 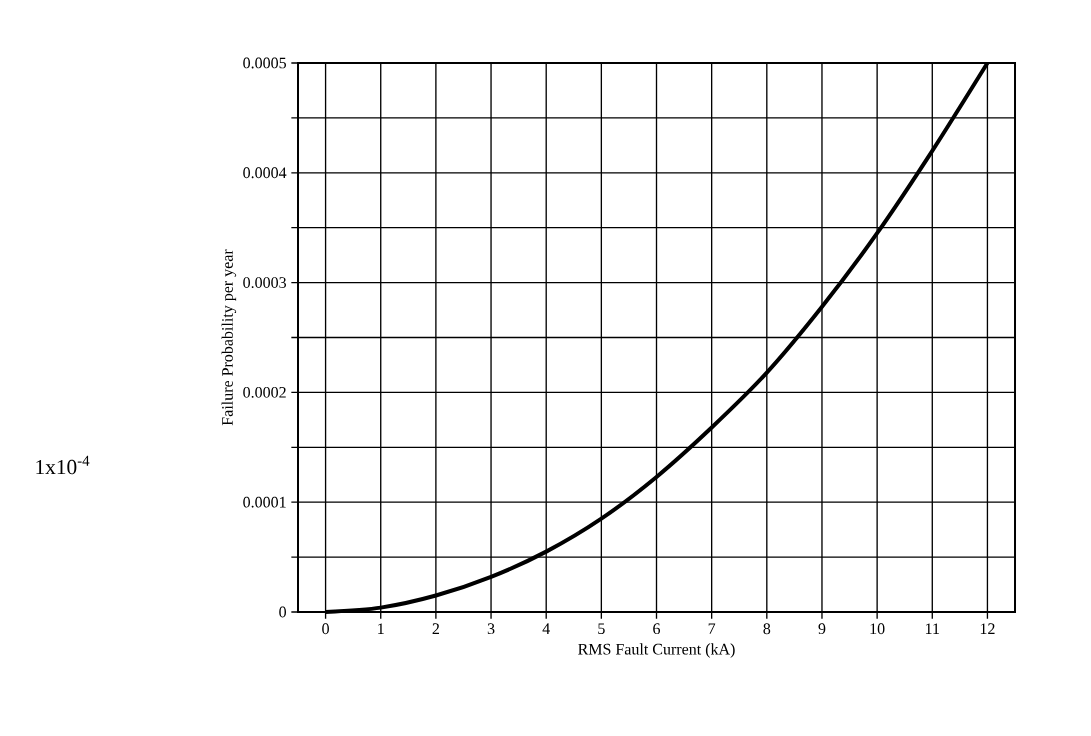 I want to click on x-tick-label: 10, so click(x=877, y=629).